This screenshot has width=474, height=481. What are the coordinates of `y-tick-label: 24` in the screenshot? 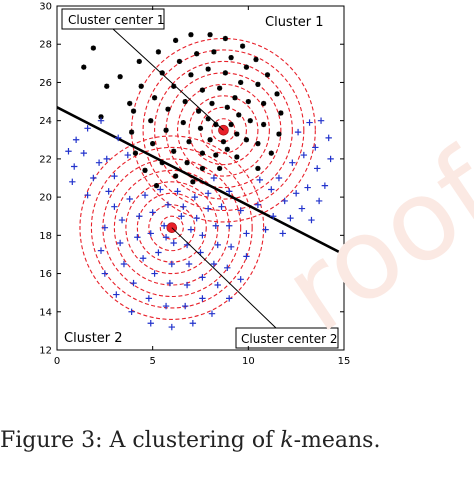 It's located at (45, 121).